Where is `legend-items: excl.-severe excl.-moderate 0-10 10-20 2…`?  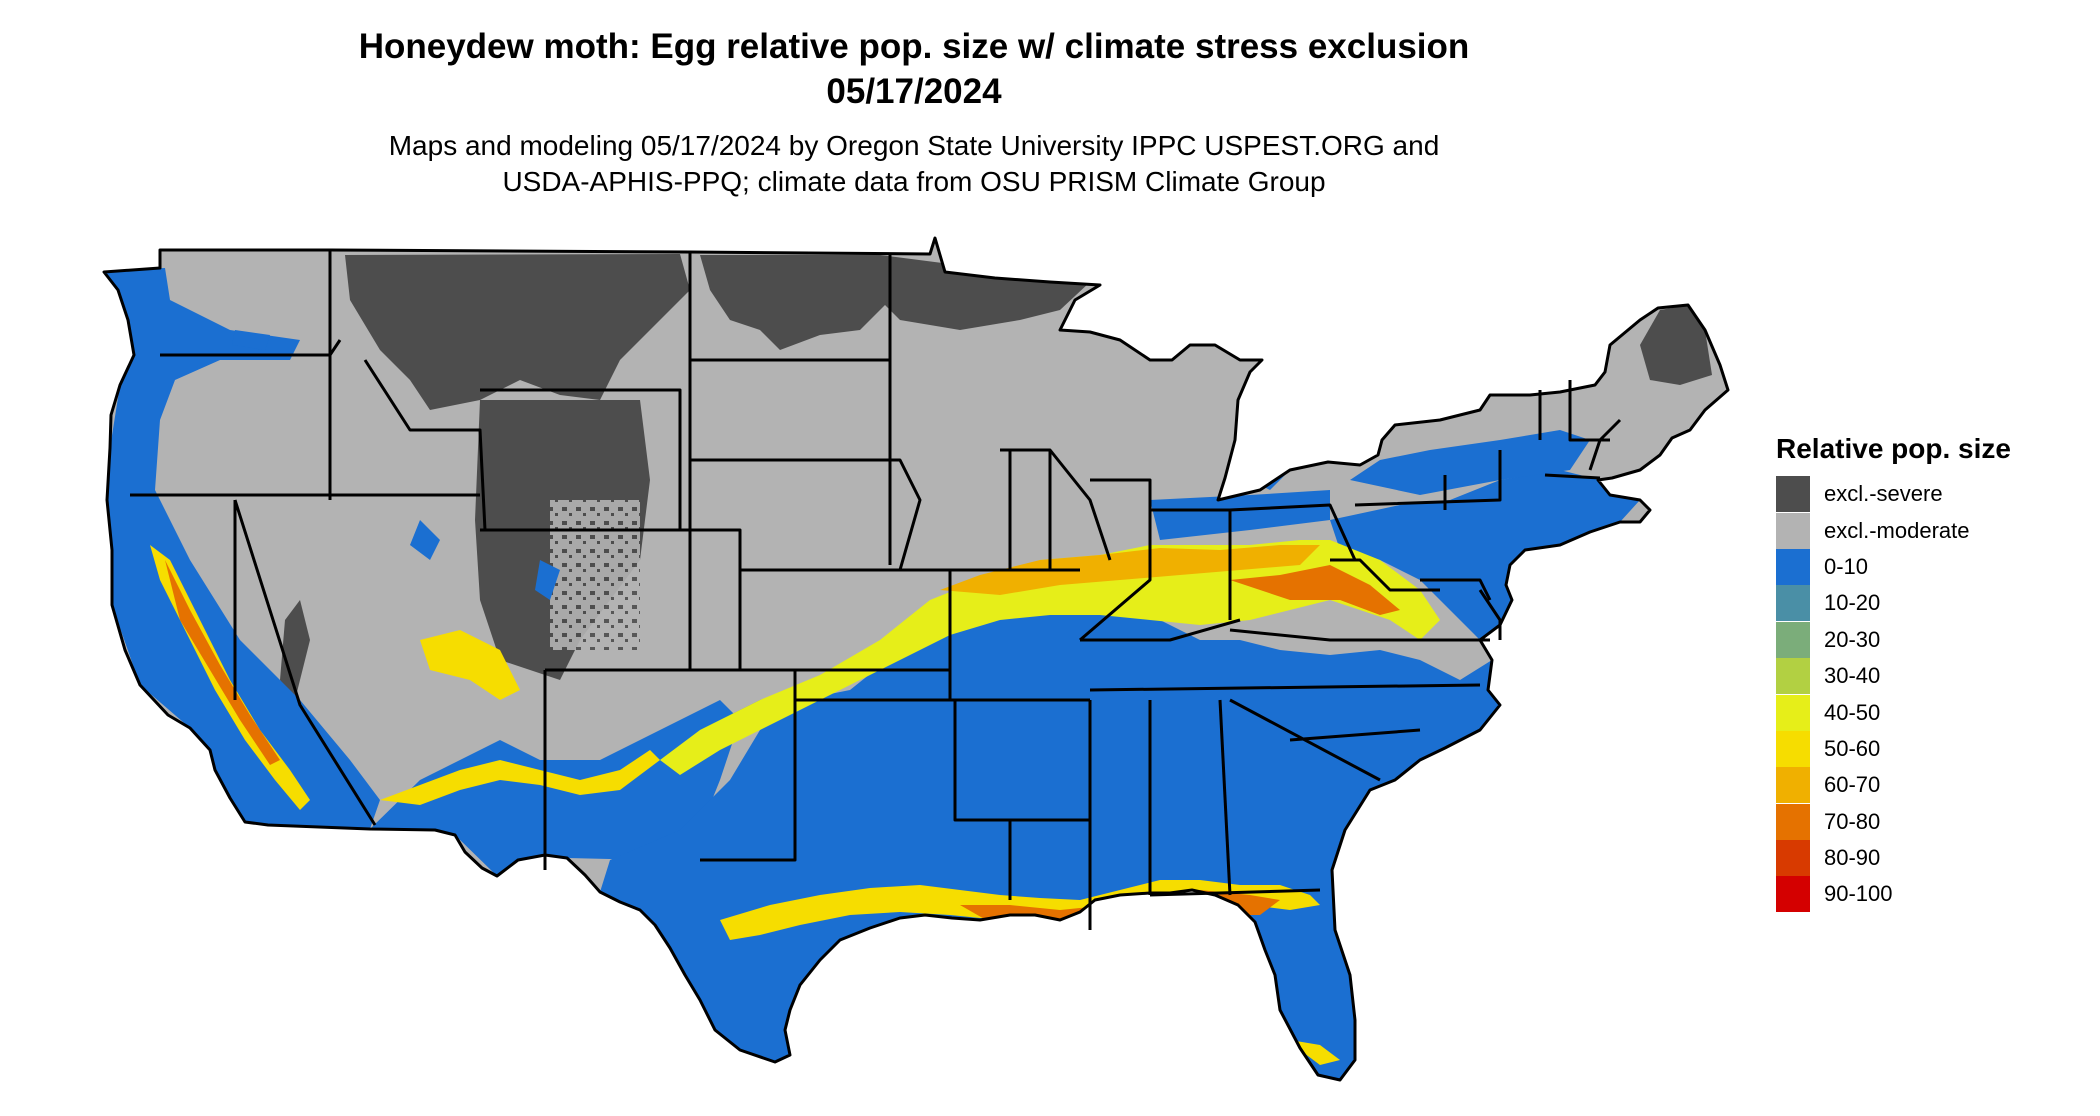
legend-items: excl.-severe excl.-moderate 0-10 10-20 2… is located at coordinates (1926, 694).